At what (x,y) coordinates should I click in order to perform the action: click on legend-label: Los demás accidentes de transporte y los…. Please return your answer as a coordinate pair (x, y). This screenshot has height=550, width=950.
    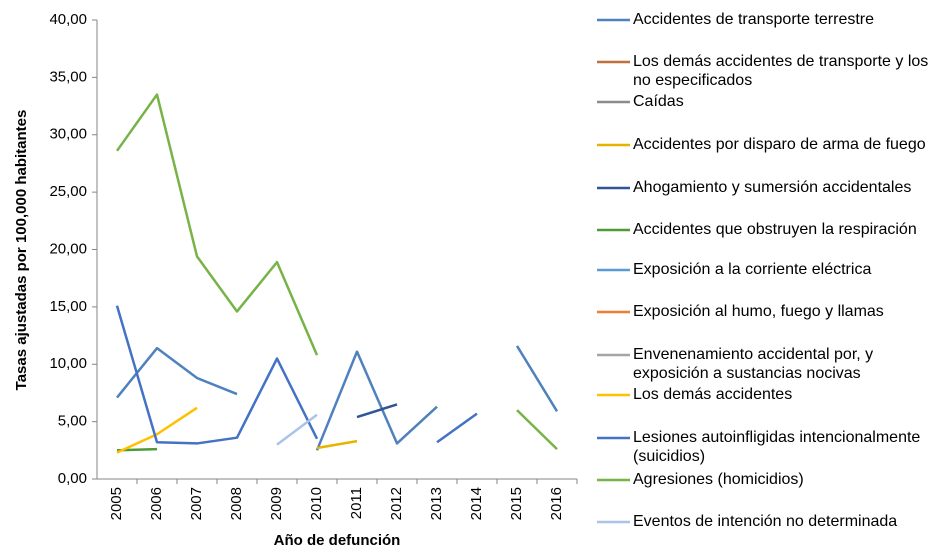
    Looking at the image, I should click on (781, 71).